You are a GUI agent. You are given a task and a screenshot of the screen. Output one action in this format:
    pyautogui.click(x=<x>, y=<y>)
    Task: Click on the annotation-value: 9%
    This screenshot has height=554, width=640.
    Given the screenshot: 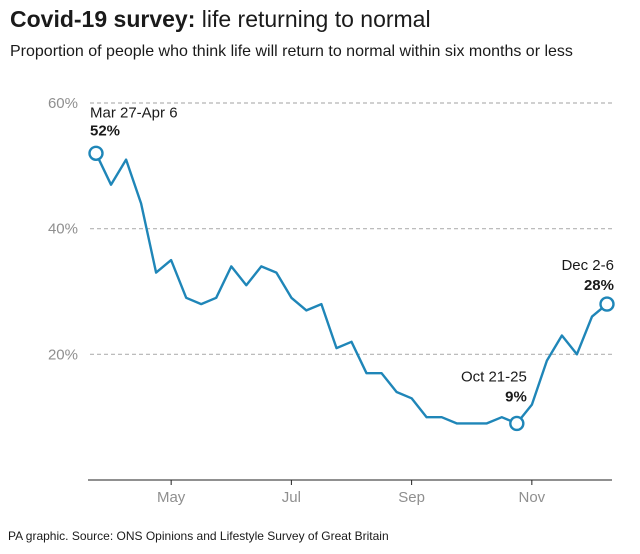 What is the action you would take?
    pyautogui.click(x=516, y=396)
    